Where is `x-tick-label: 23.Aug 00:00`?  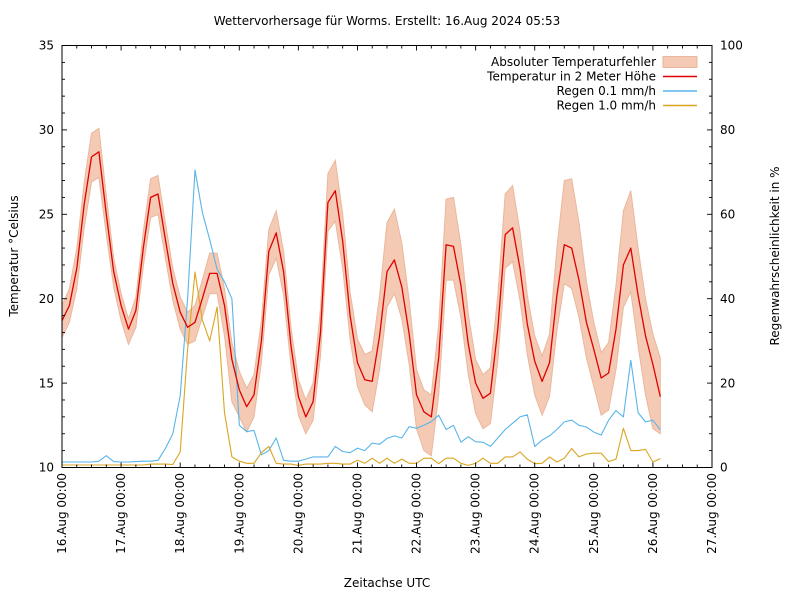
x-tick-label: 23.Aug 00:00 is located at coordinates (476, 513).